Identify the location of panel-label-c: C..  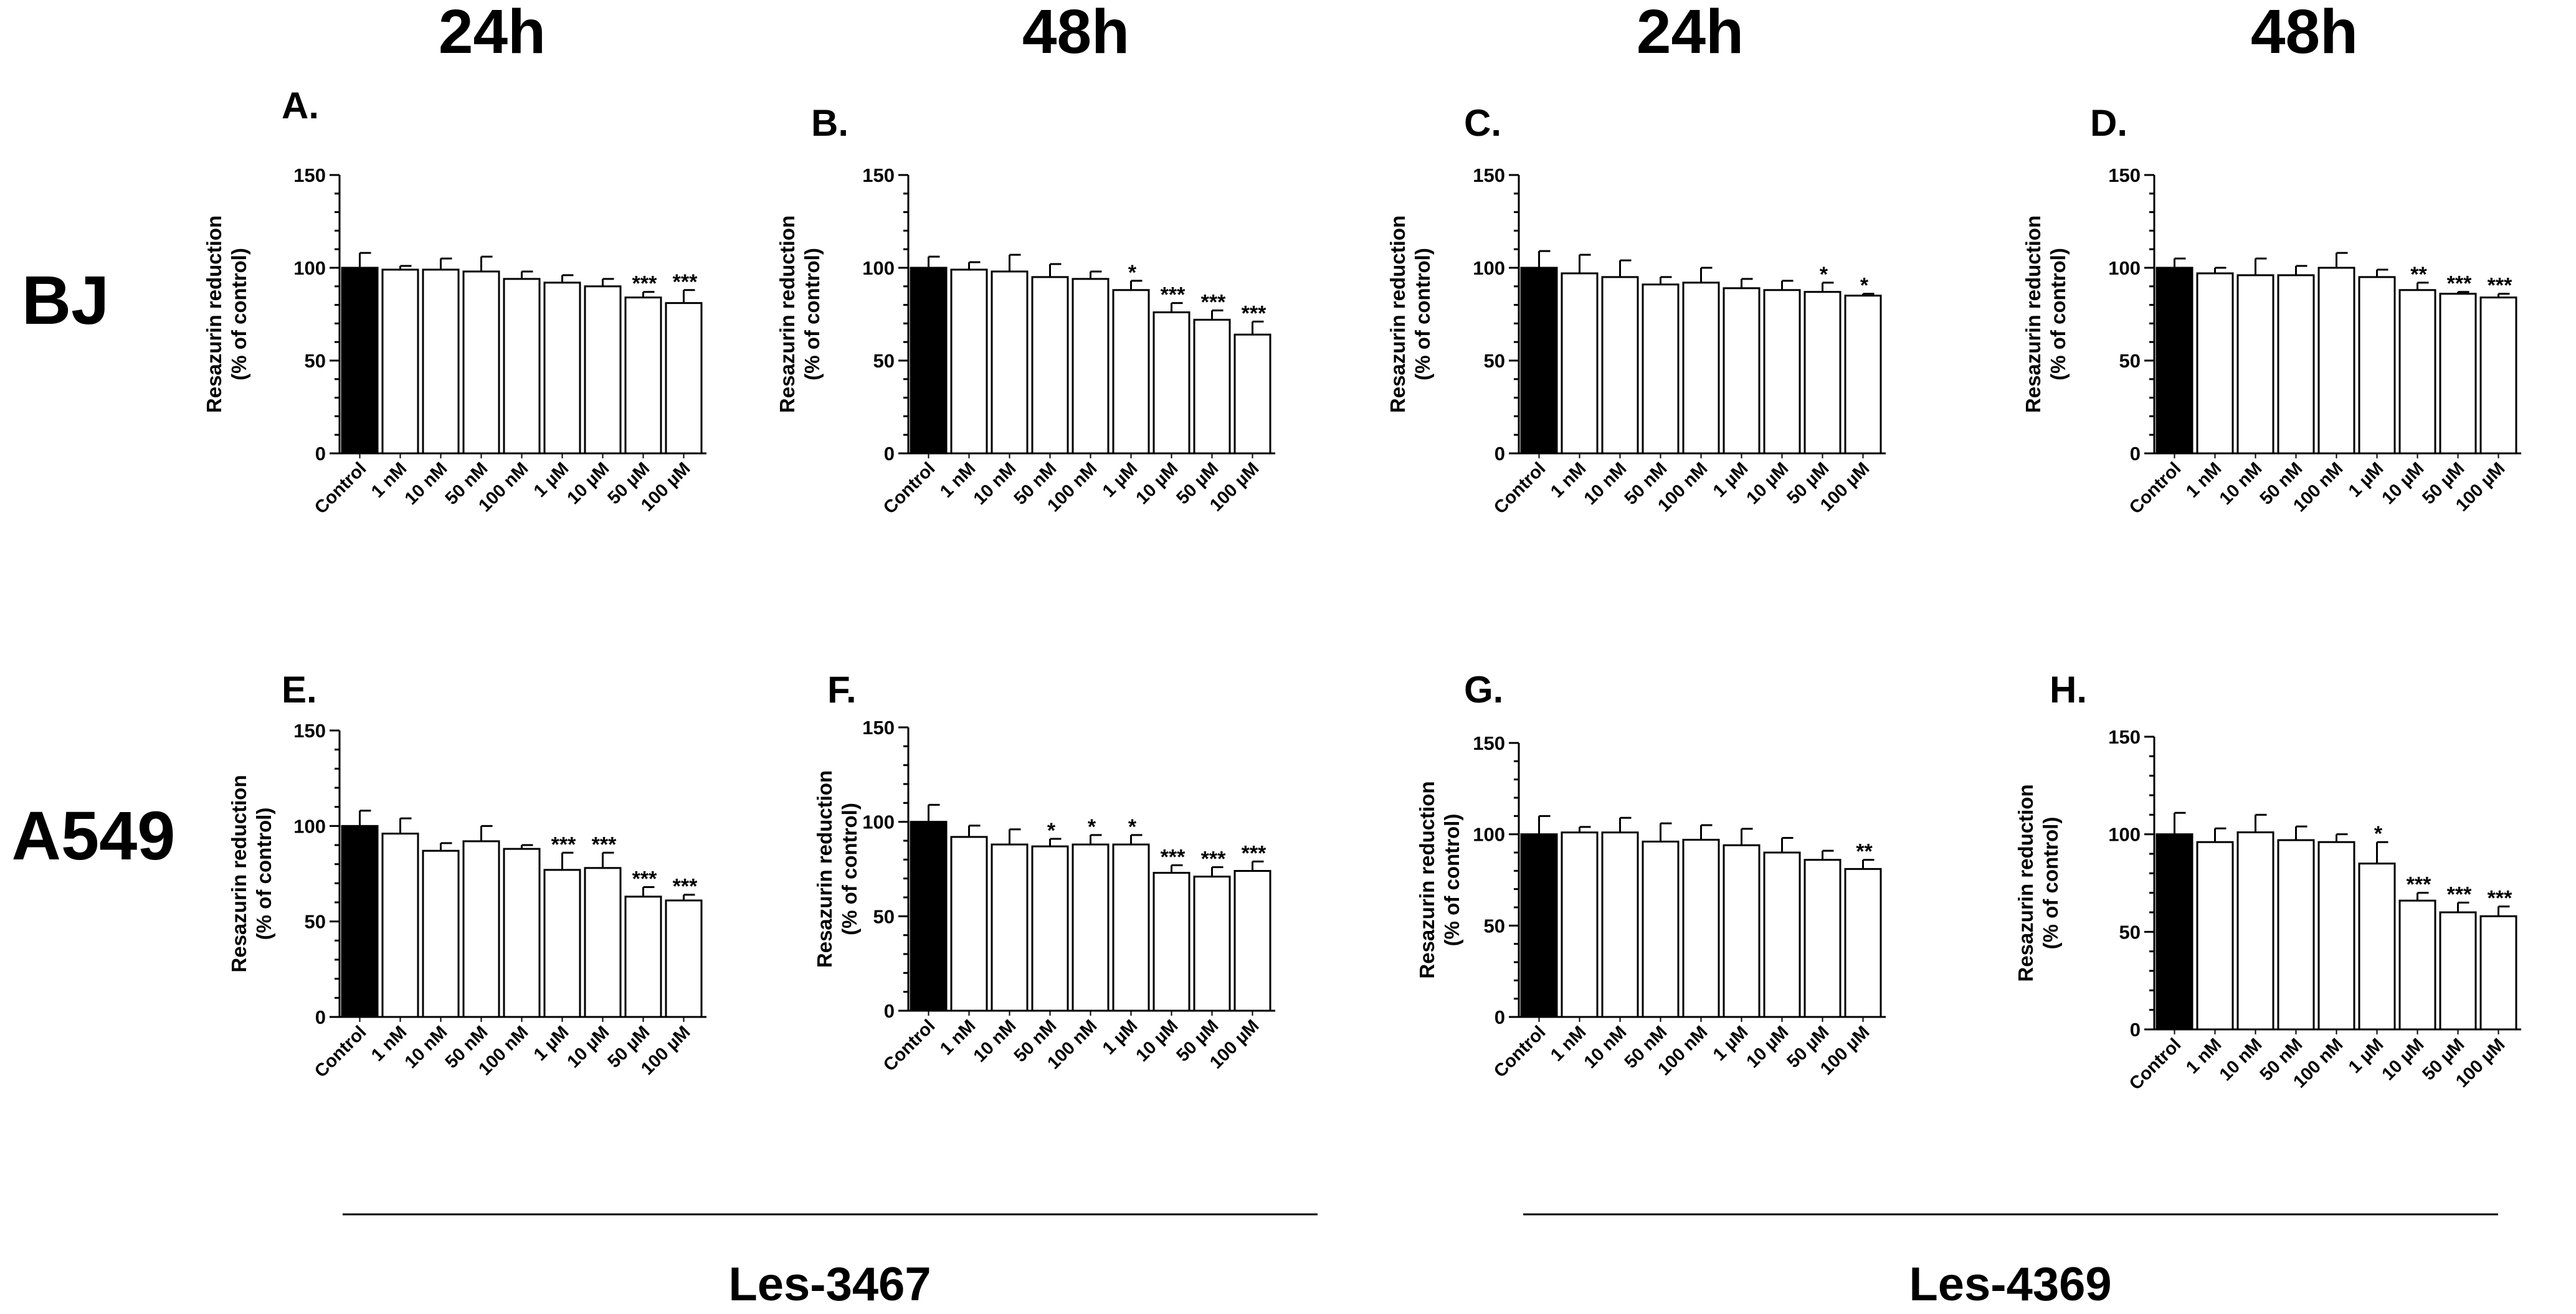
(1482, 123).